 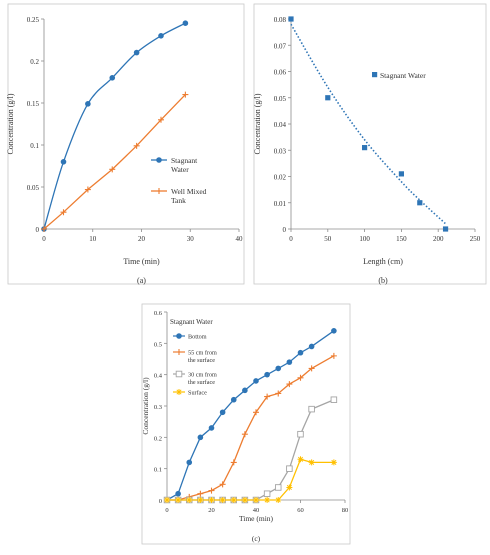 What do you see at coordinates (280, 125) in the screenshot?
I see `y-tick-label: 0.04` at bounding box center [280, 125].